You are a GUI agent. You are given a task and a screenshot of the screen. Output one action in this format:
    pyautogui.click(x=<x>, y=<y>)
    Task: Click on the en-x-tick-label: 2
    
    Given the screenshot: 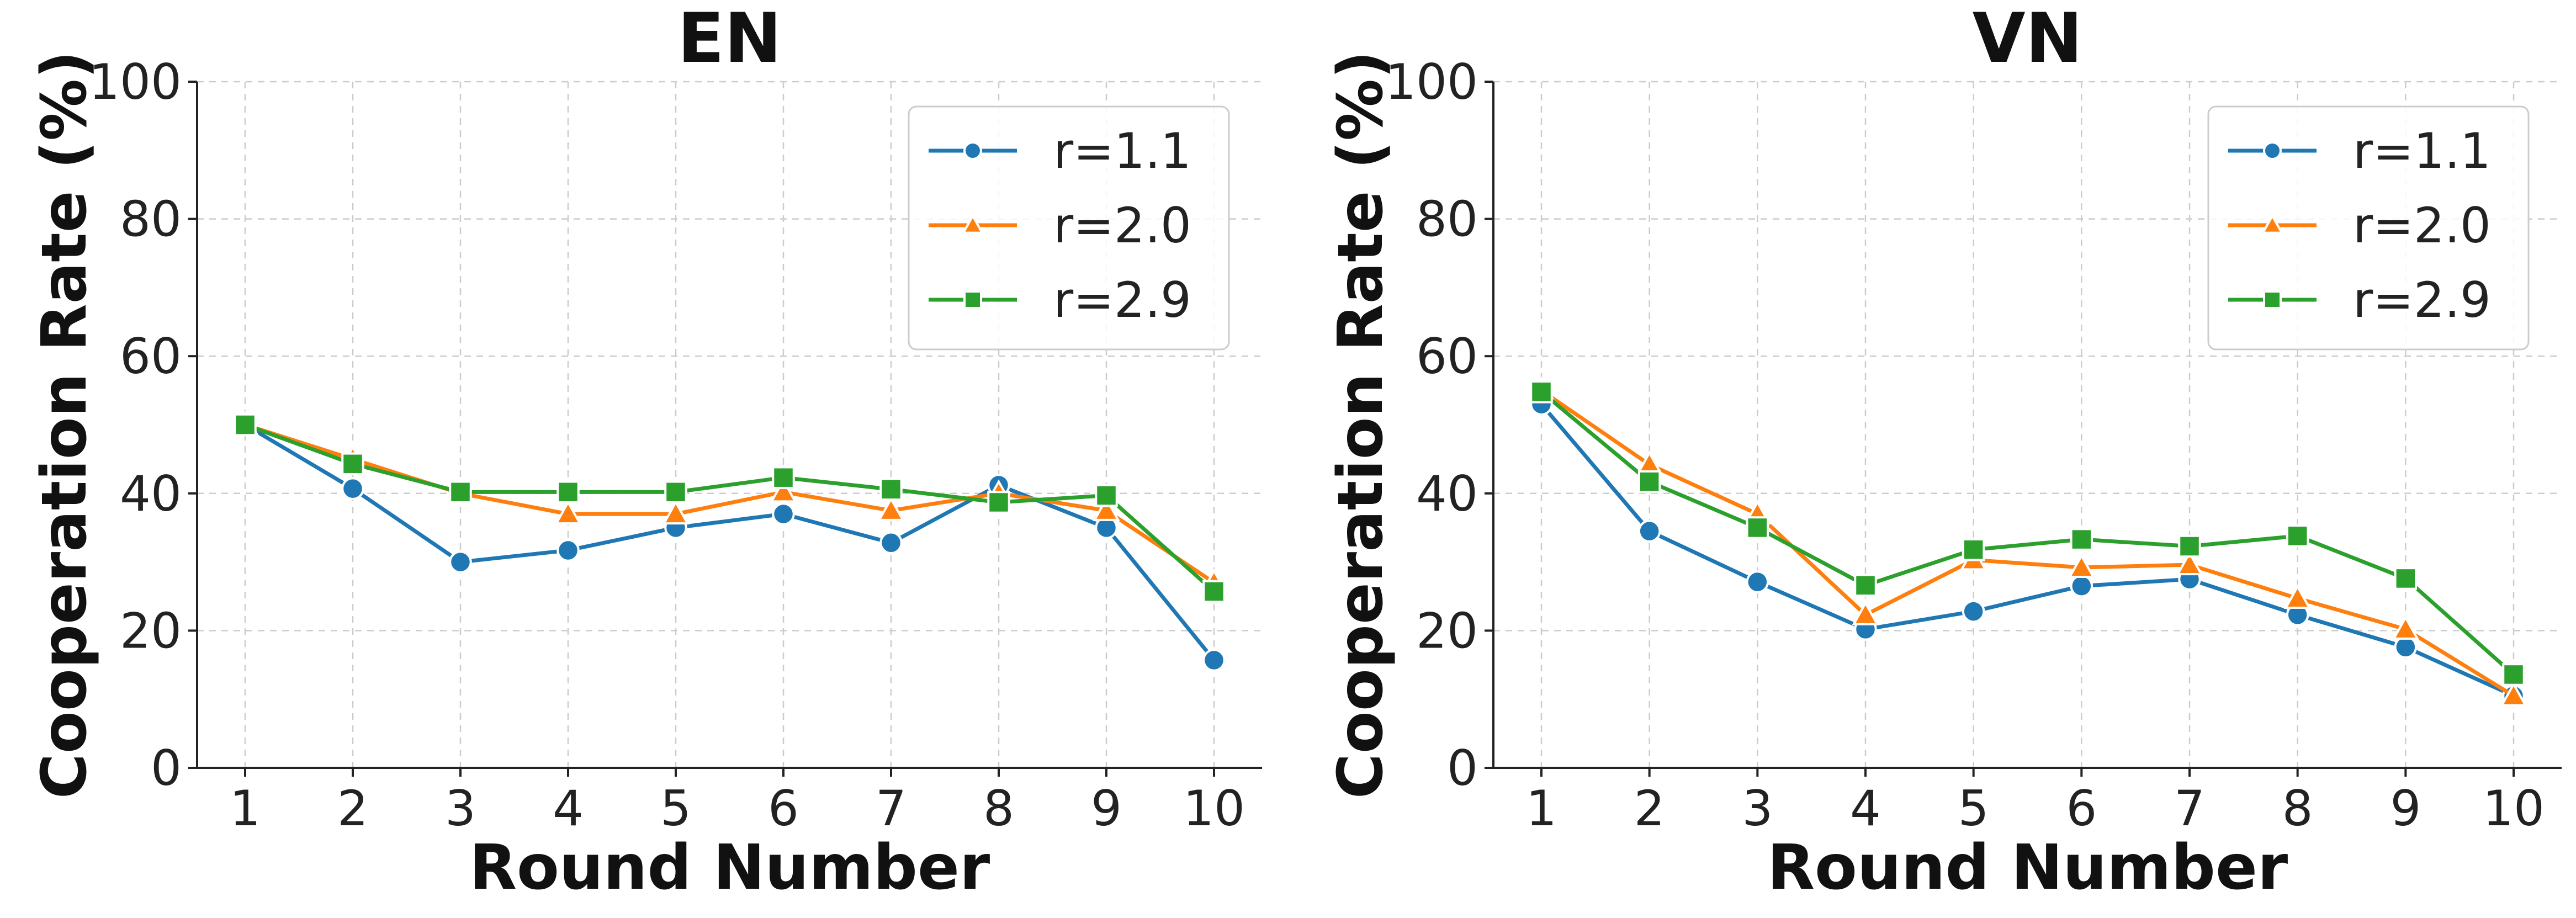 What is the action you would take?
    pyautogui.click(x=352, y=808)
    